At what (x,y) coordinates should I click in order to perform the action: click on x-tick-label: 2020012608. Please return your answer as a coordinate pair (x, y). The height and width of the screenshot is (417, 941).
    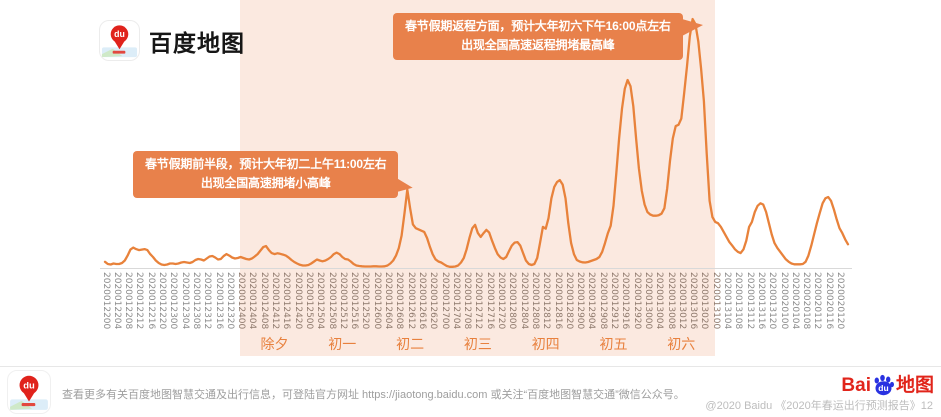
    Looking at the image, I should click on (399, 301).